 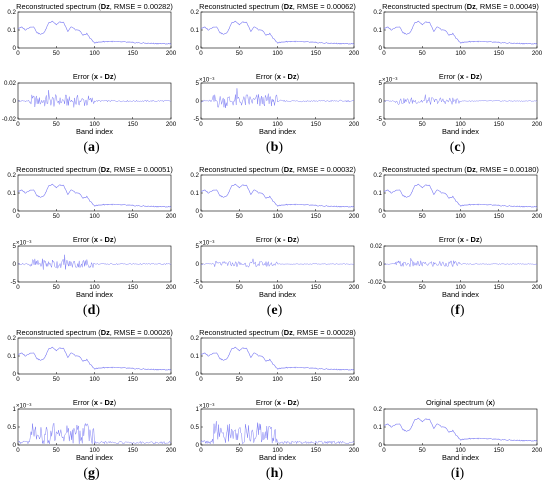 I want to click on original-xtick-label: 50, so click(x=422, y=450).